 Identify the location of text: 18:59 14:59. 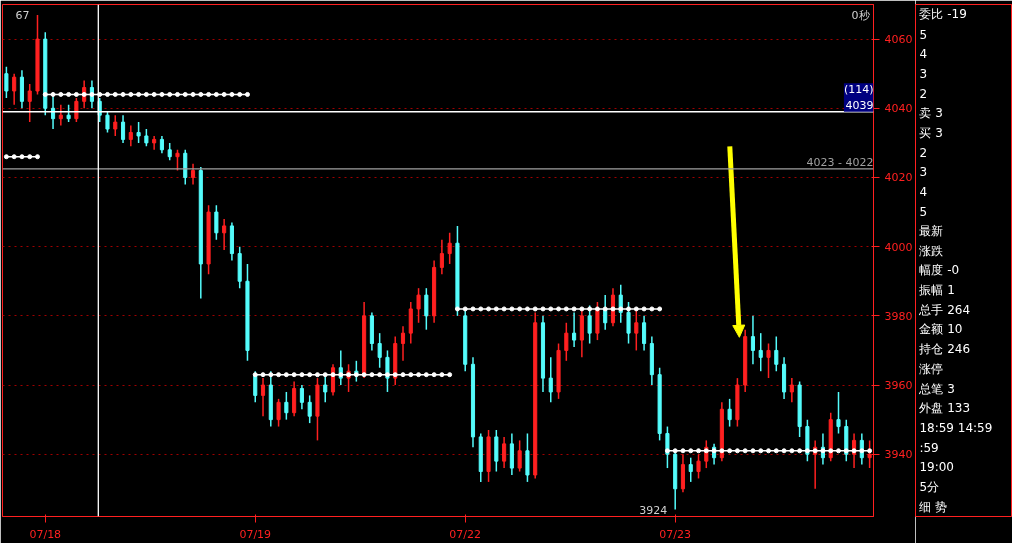
(956, 427).